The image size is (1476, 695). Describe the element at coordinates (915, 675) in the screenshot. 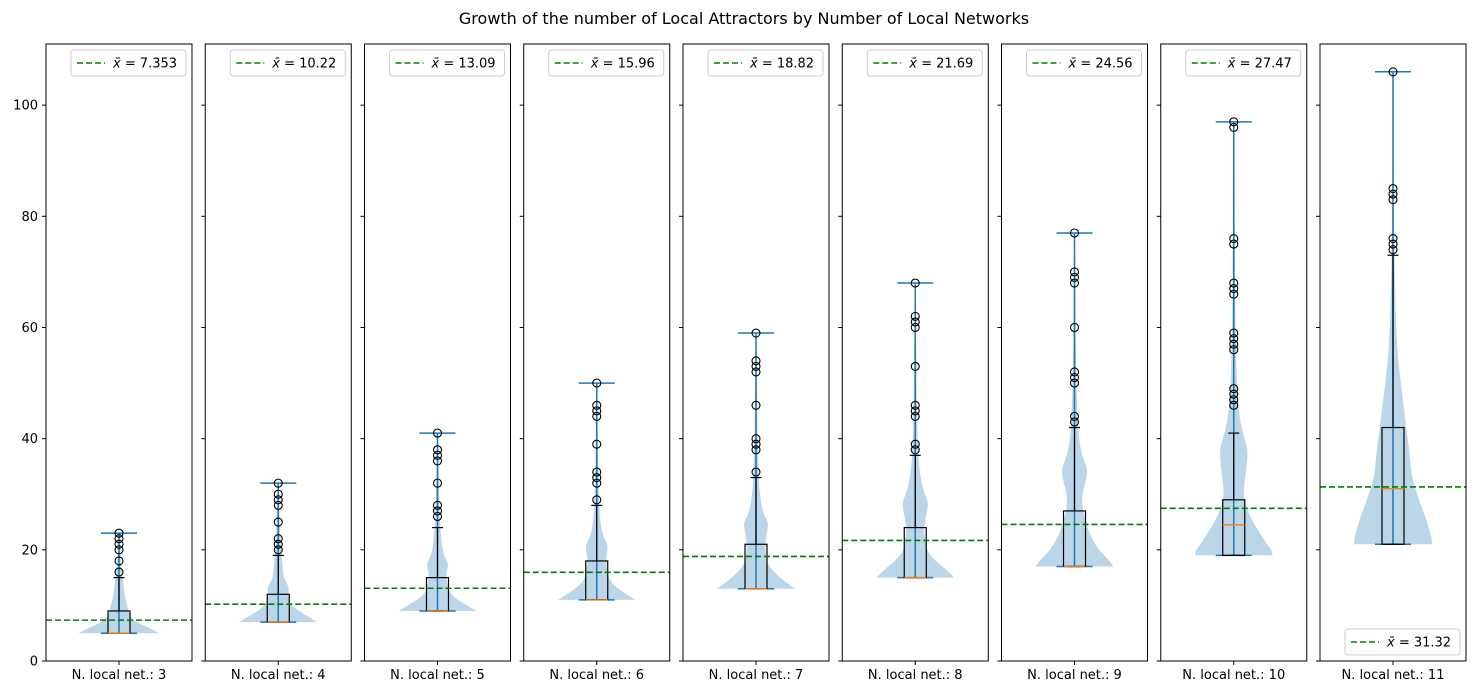

I see `x-tick-label: N. local net.: 8` at that location.